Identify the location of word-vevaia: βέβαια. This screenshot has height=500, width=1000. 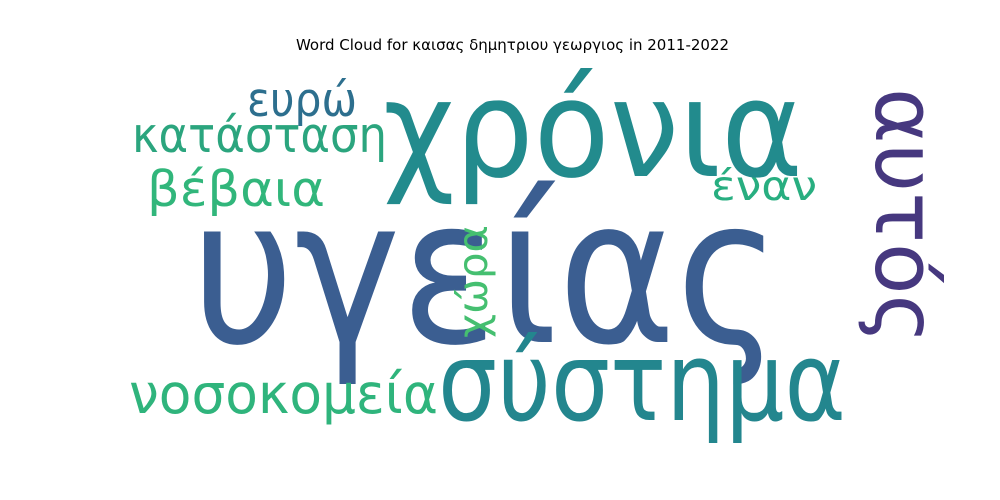
(236, 189).